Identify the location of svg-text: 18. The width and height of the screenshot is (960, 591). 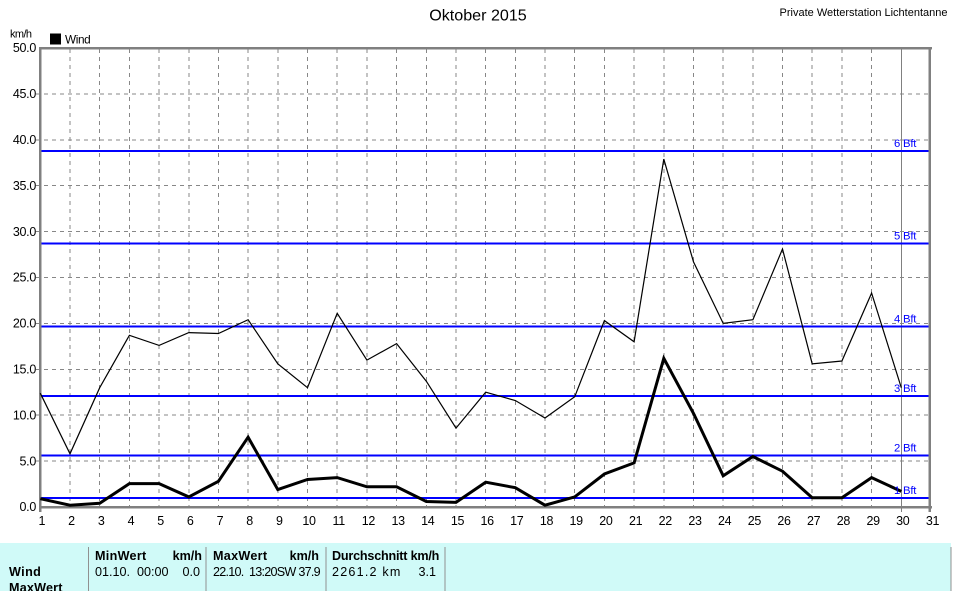
(547, 521).